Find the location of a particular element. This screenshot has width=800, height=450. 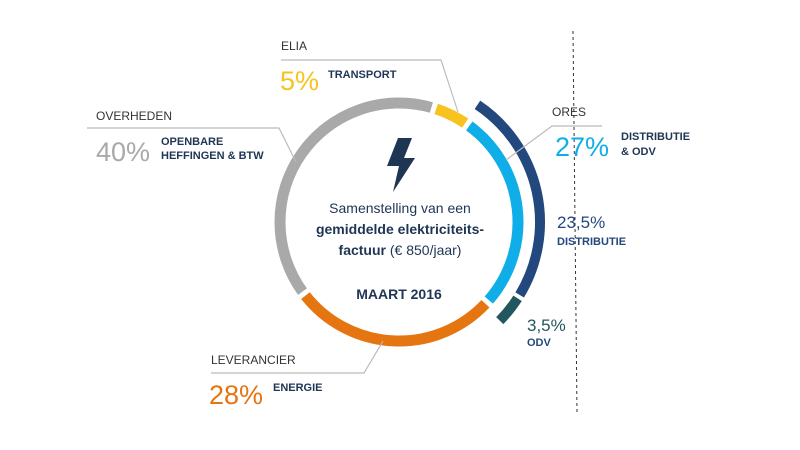

label-ores-name: ORES is located at coordinates (569, 112).